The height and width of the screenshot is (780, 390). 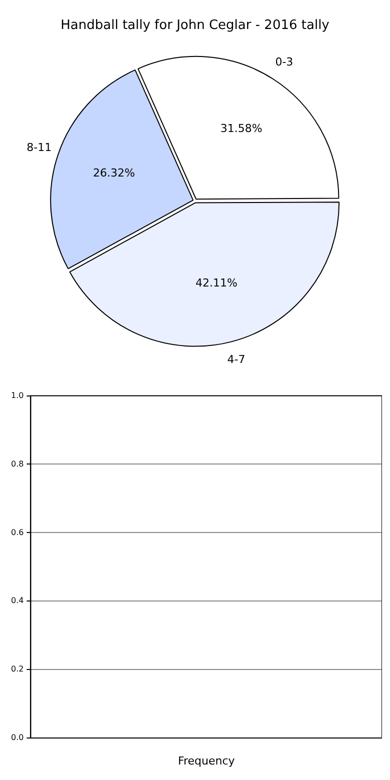 What do you see at coordinates (216, 283) in the screenshot?
I see `data-label: 42.11%` at bounding box center [216, 283].